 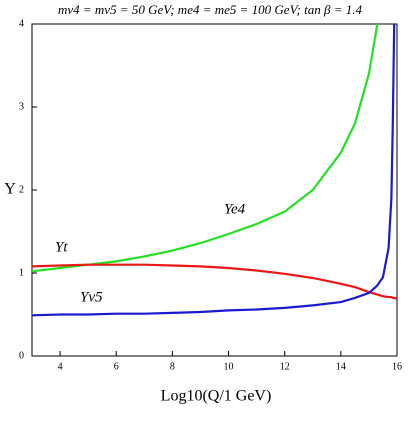 I want to click on series-label: Ye4, so click(x=235, y=209).